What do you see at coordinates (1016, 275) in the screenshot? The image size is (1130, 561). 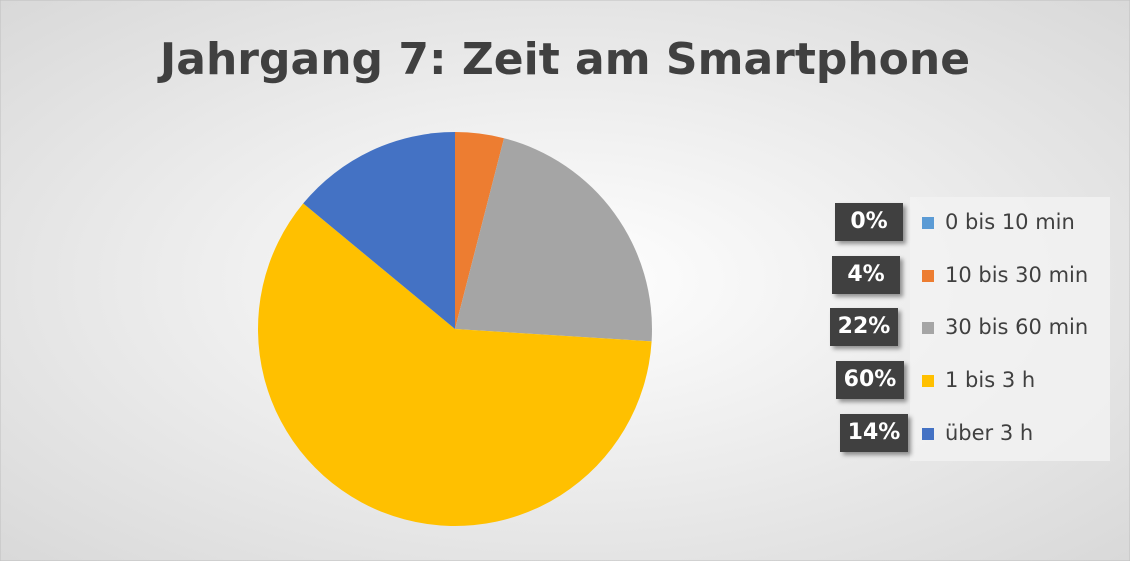 I see `legend-label: 10 bis 30 min` at bounding box center [1016, 275].